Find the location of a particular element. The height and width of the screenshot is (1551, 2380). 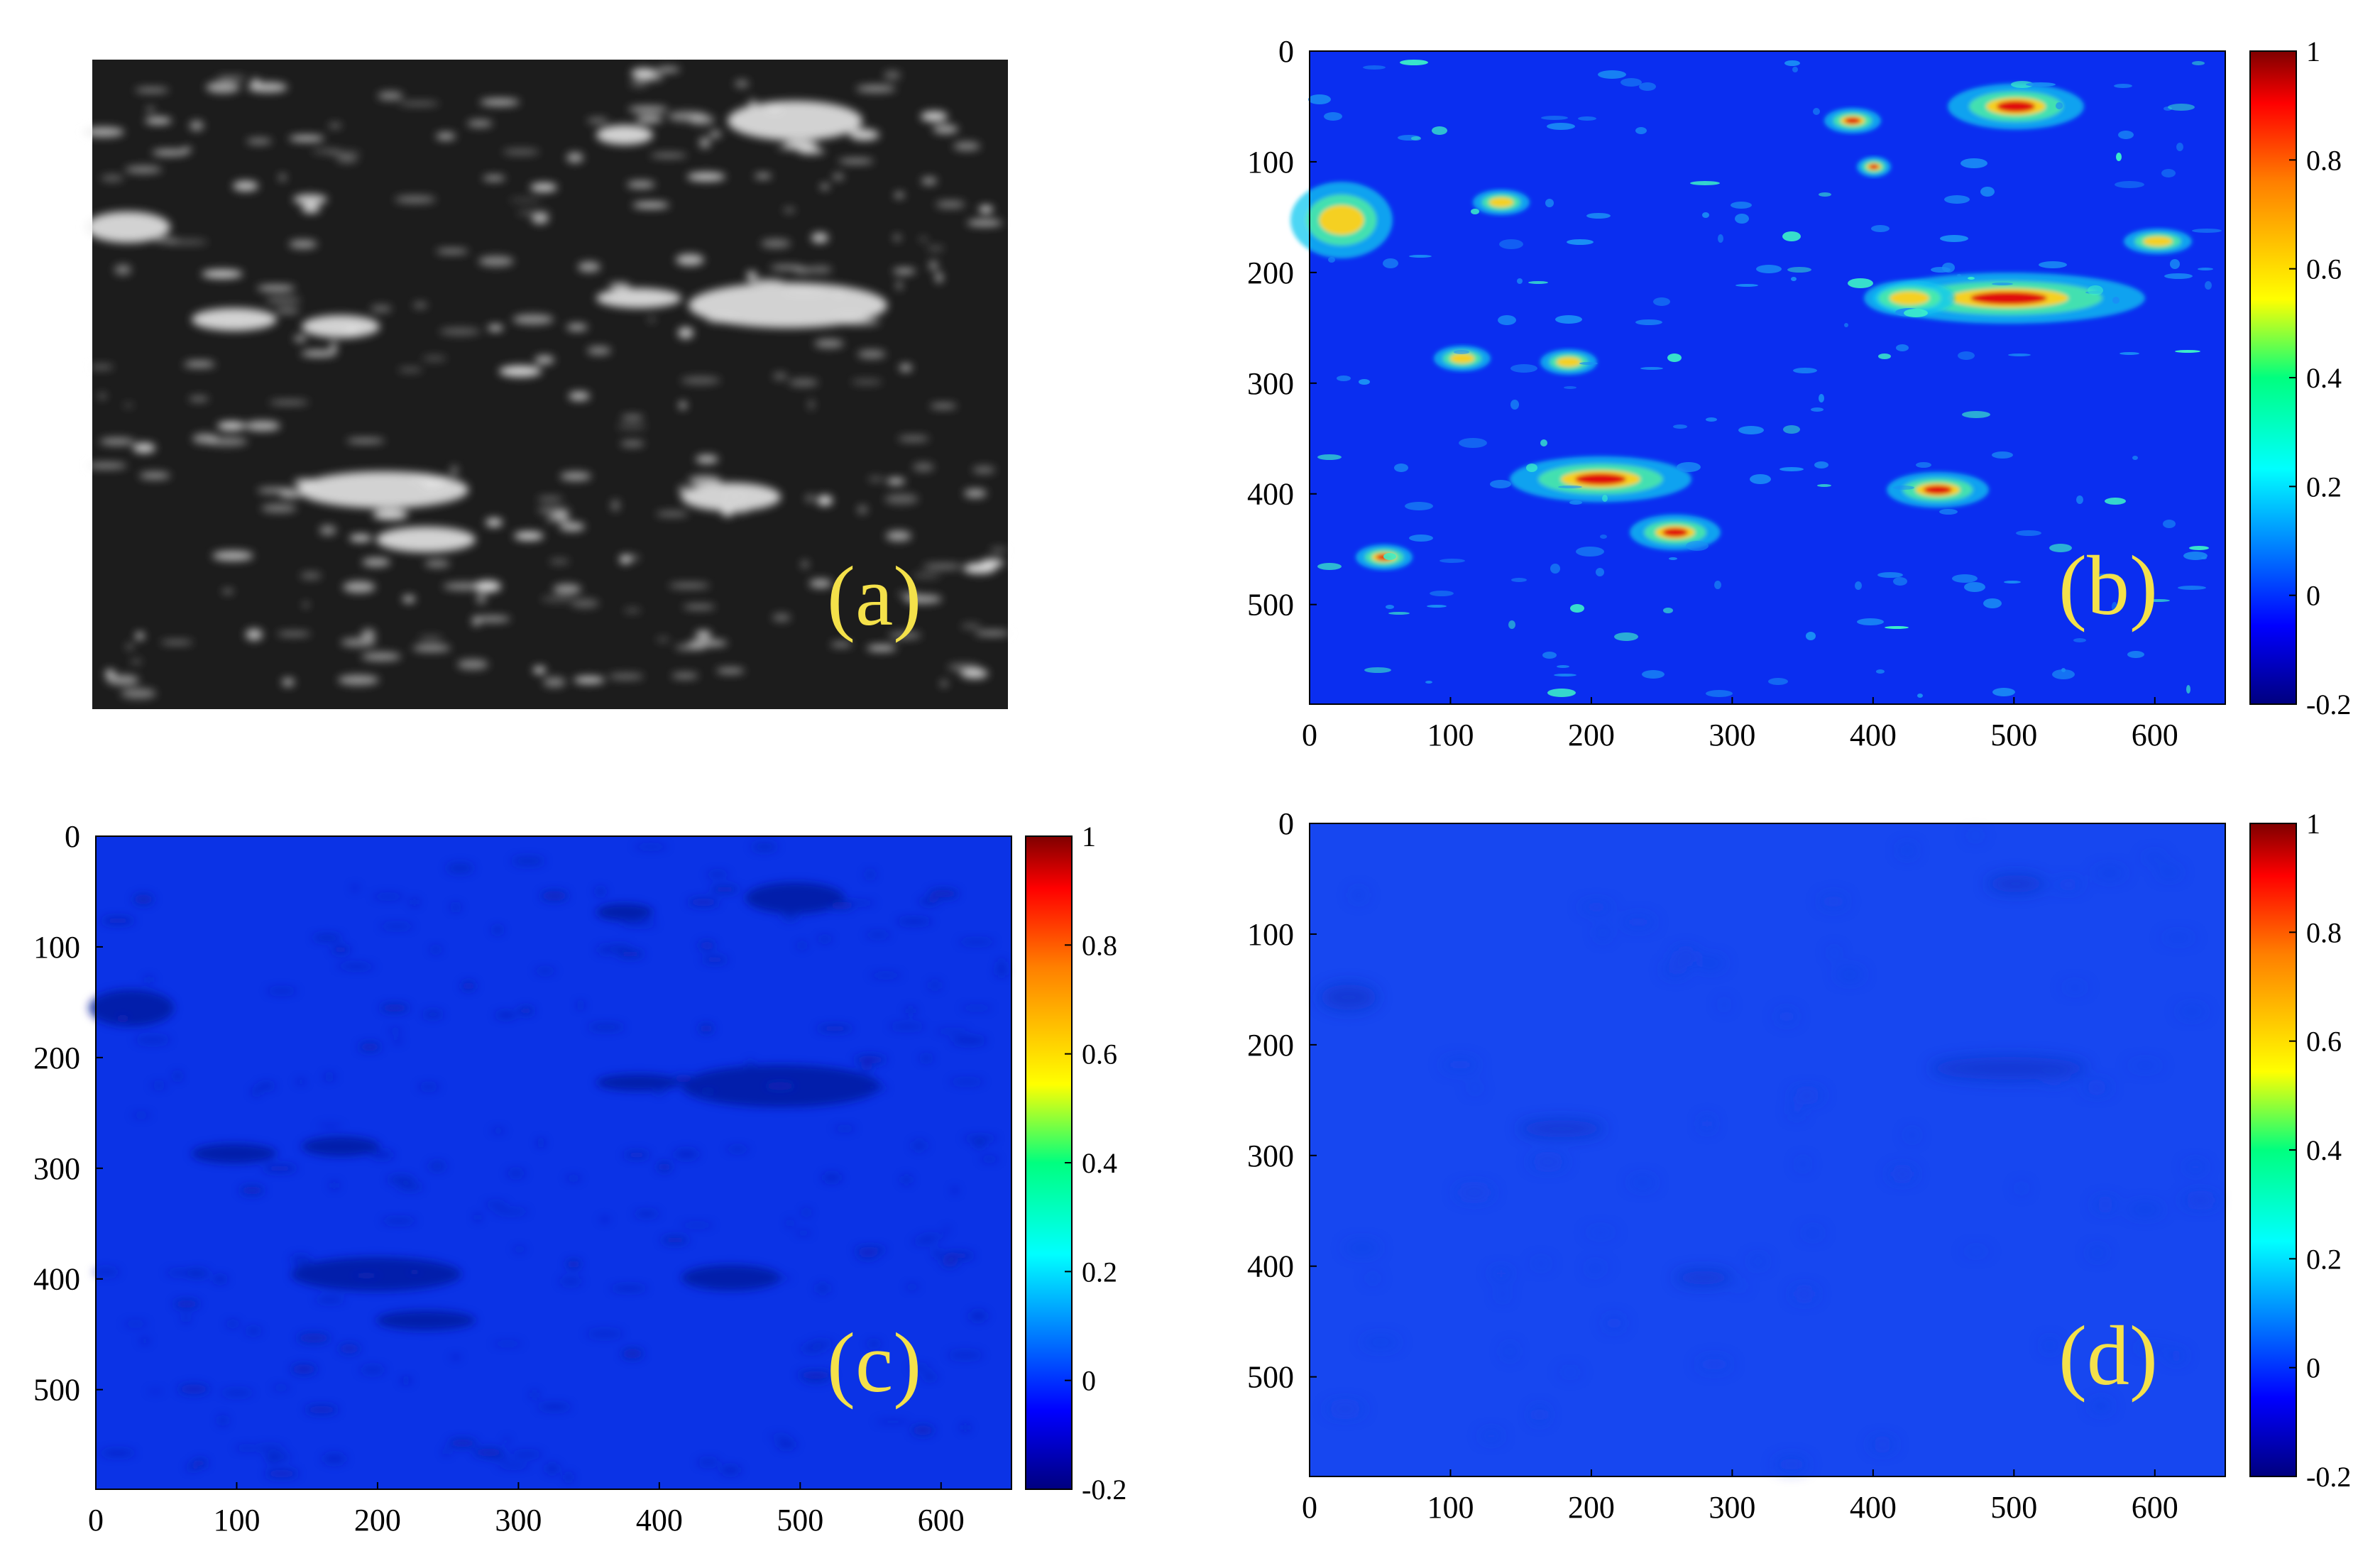

panel-b-colorbar-ticks: 1 0.8 0.6 0.4 0.2 0 -0.2 is located at coordinates (2320, 377).